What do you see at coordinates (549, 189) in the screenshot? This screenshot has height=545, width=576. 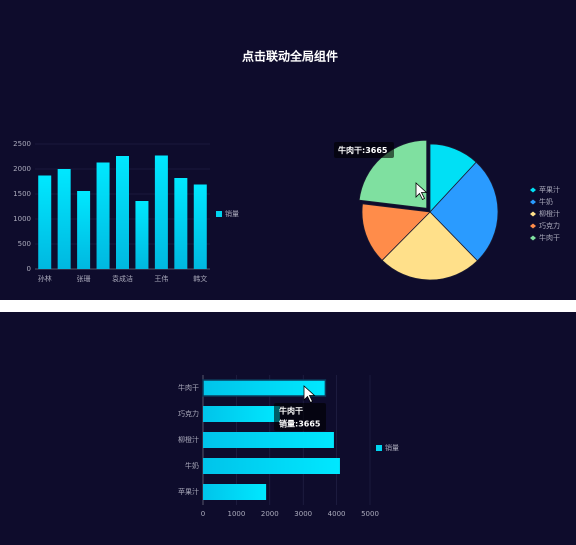 I see `legend-label: 苹果汁` at bounding box center [549, 189].